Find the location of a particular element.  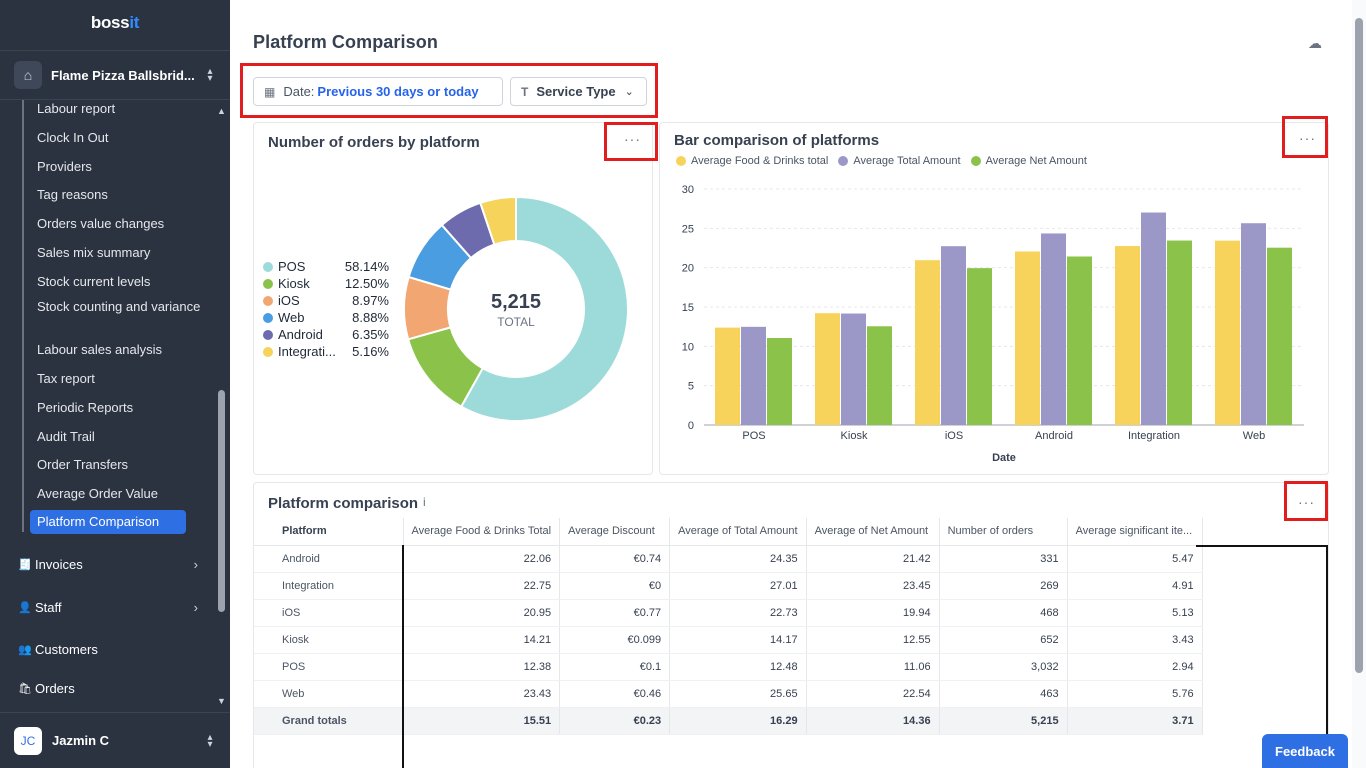

reports-subnav is located at coordinates (107, 316).